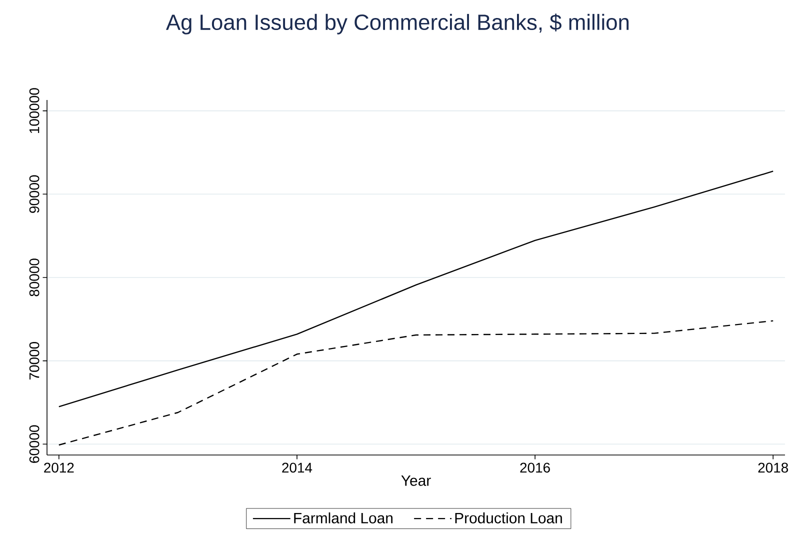 The width and height of the screenshot is (797, 555). What do you see at coordinates (59, 467) in the screenshot?
I see `x-tick-label: 2012` at bounding box center [59, 467].